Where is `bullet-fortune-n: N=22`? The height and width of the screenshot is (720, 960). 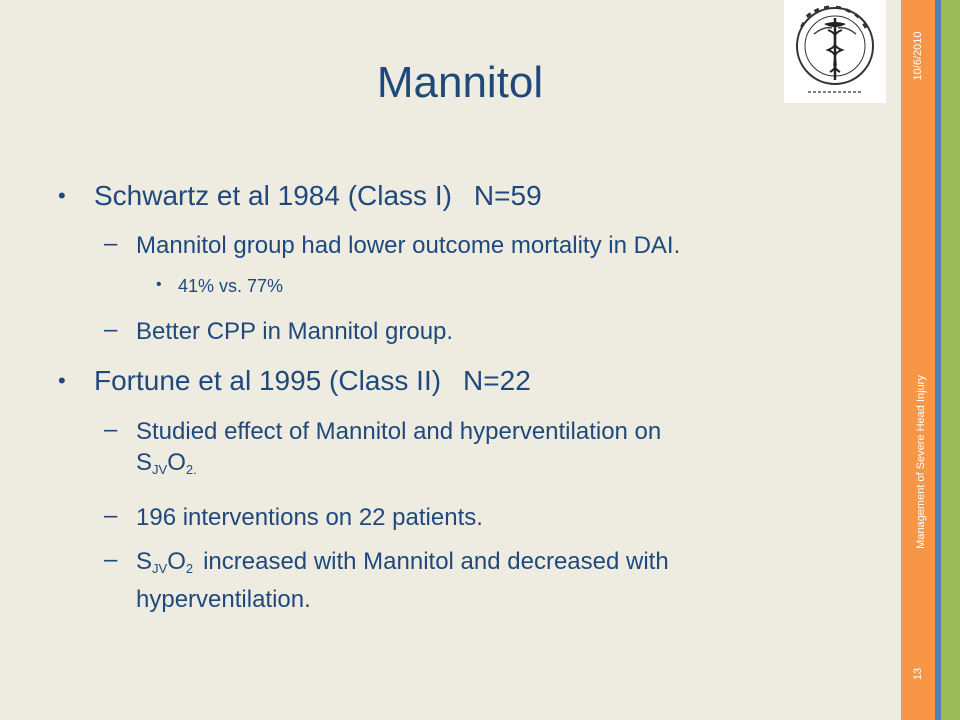
bullet-fortune-n: N=22 is located at coordinates (497, 380).